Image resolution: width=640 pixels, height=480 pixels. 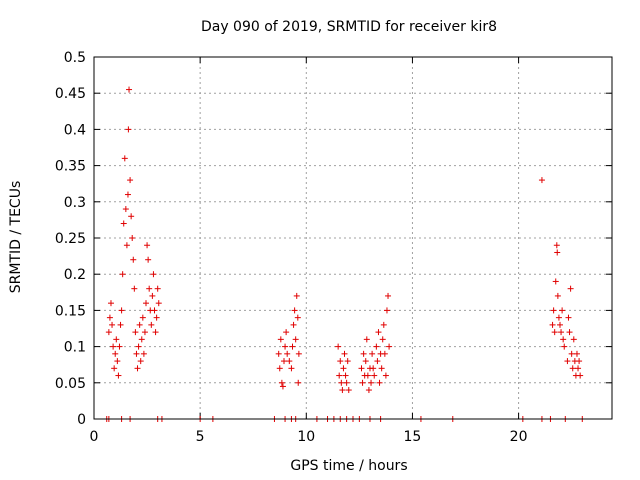 What do you see at coordinates (519, 437) in the screenshot?
I see `x-tick-label: 20` at bounding box center [519, 437].